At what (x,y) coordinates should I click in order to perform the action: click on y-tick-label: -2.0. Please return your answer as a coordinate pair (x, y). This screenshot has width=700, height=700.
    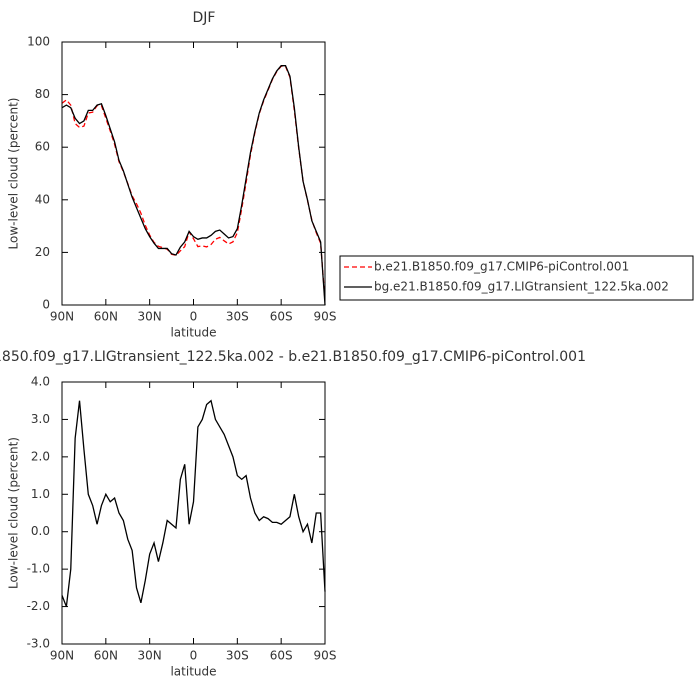
    Looking at the image, I should click on (38, 606).